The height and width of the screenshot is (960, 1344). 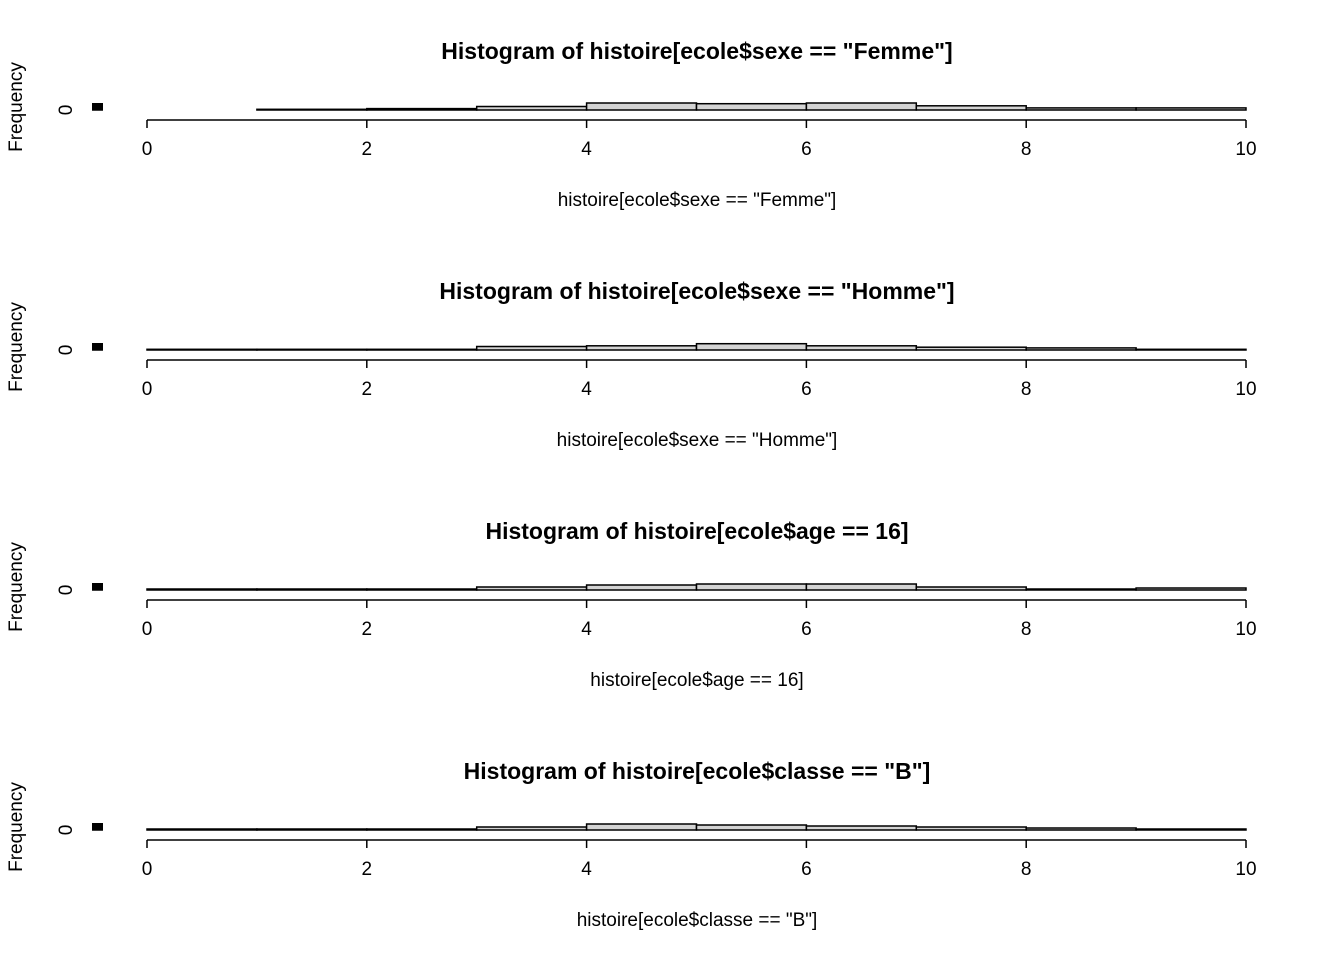 What do you see at coordinates (696, 680) in the screenshot?
I see `x-axis-label: histoire[ecole$age == 16]` at bounding box center [696, 680].